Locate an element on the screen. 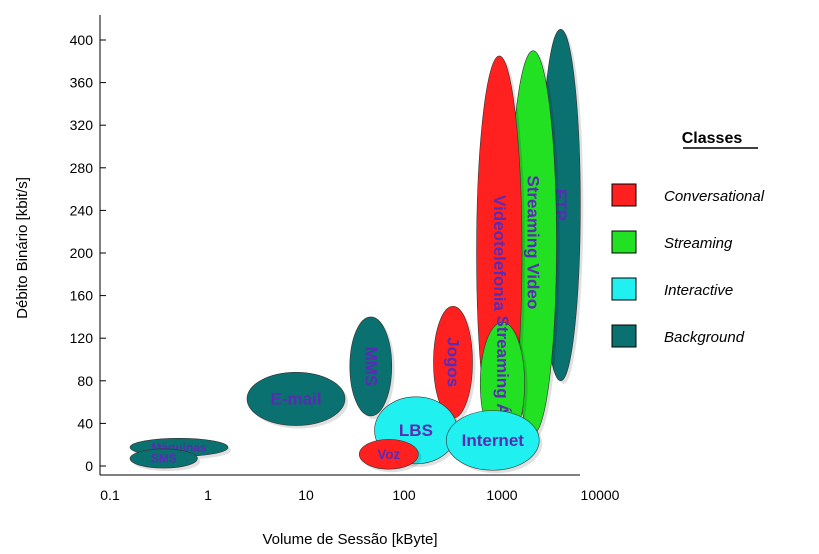 This screenshot has width=819, height=554. bubble-label: Streaming Video is located at coordinates (533, 242).